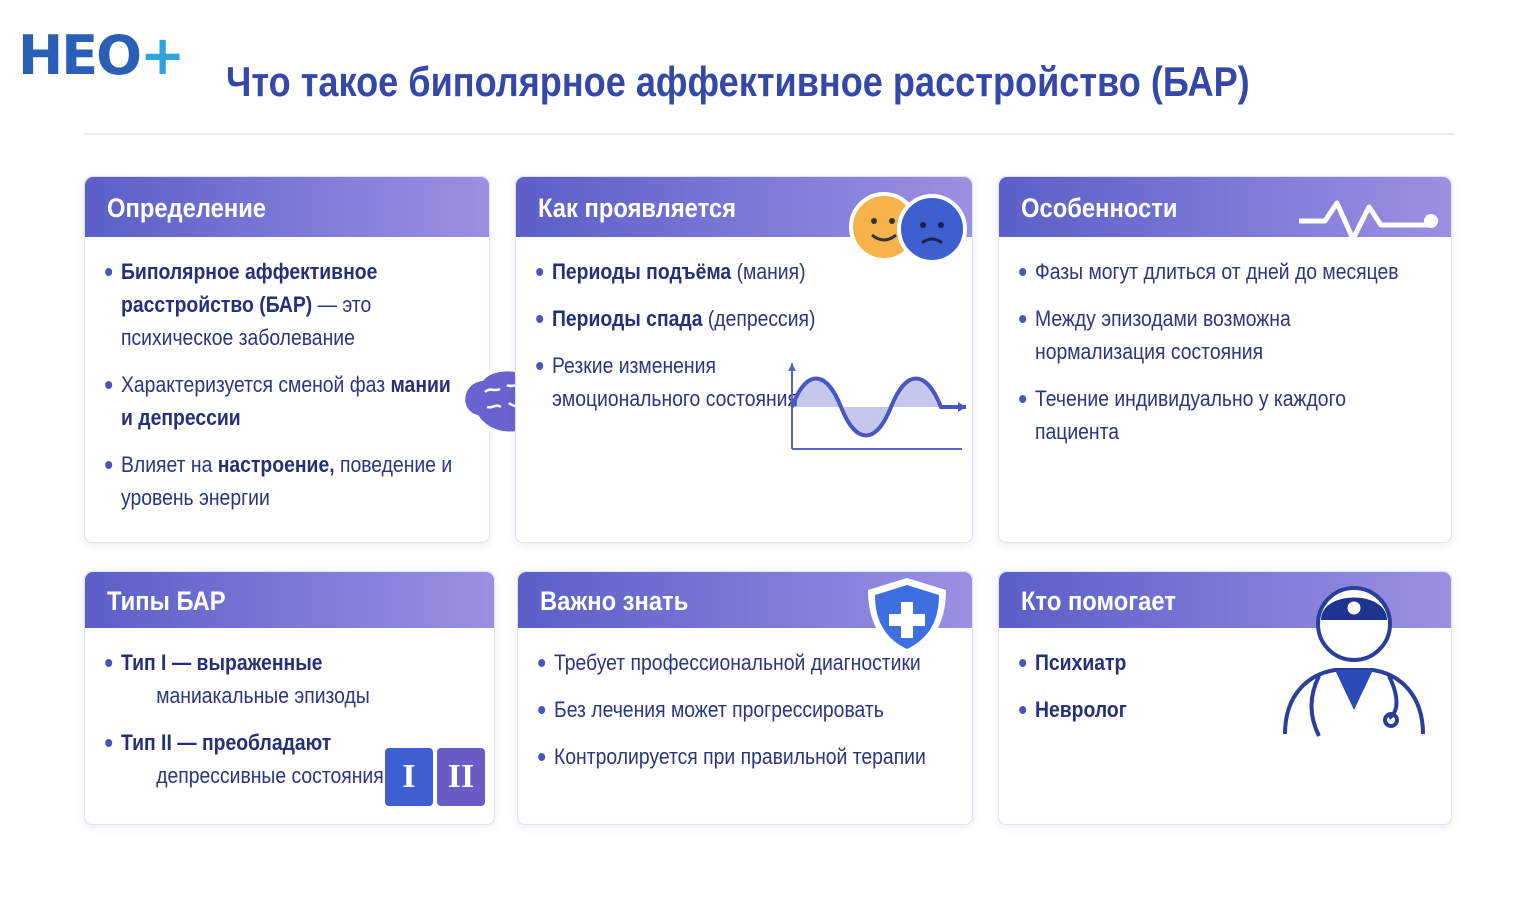 This screenshot has width=1536, height=922. Describe the element at coordinates (289, 600) in the screenshot. I see `card-header: Типы БАР` at that location.